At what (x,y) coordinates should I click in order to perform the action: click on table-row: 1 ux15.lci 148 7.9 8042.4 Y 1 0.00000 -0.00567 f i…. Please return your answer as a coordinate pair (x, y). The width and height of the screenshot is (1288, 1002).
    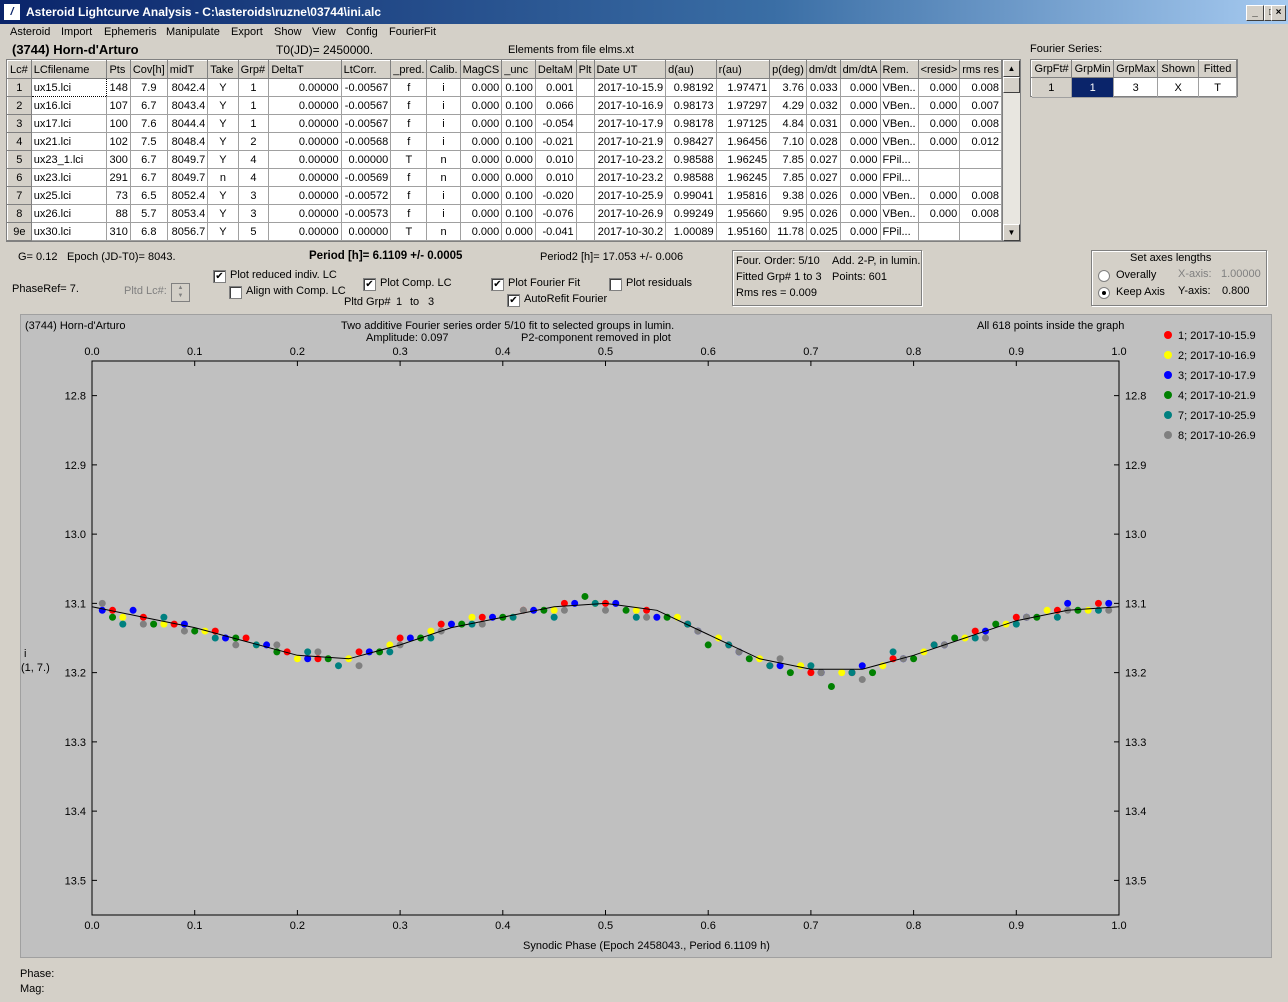
    Looking at the image, I should click on (504, 87).